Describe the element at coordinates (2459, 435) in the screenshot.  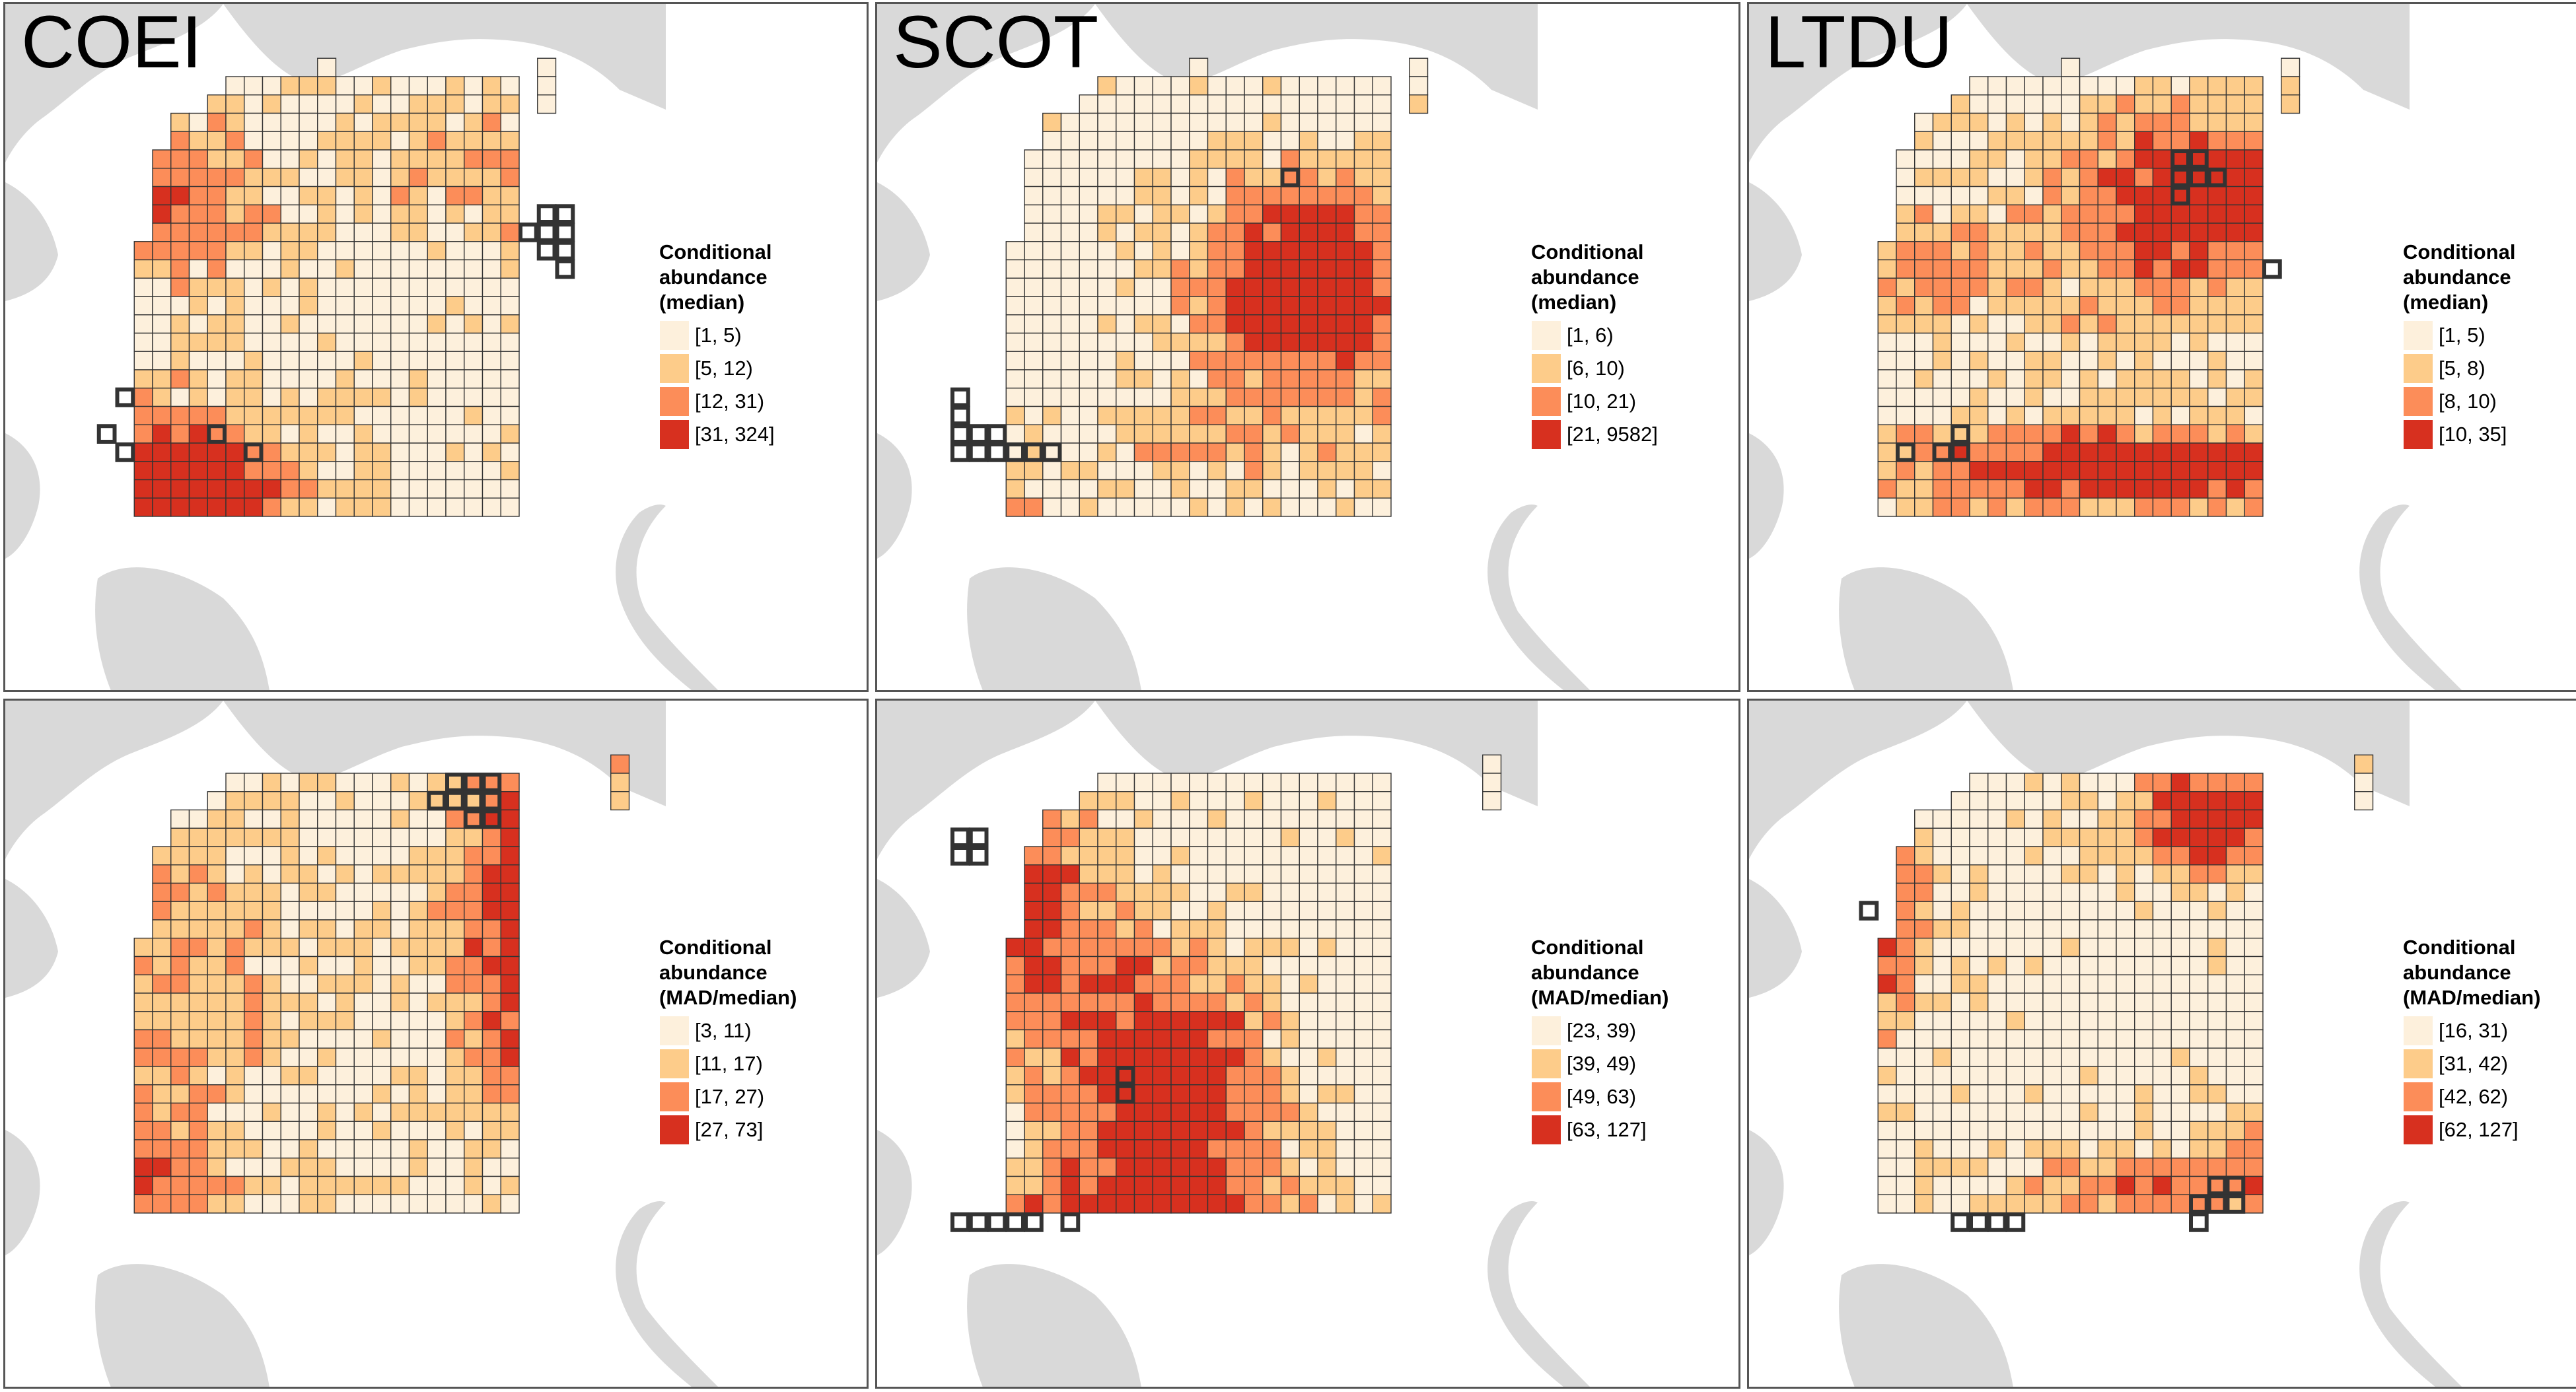
I see `legend-item-4: [10, 35]` at that location.